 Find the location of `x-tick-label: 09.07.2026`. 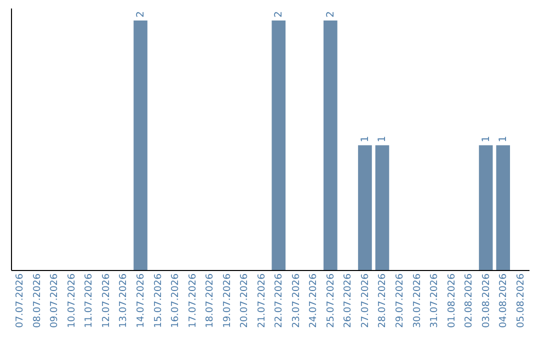

x-tick-label: 09.07.2026 is located at coordinates (54, 301).